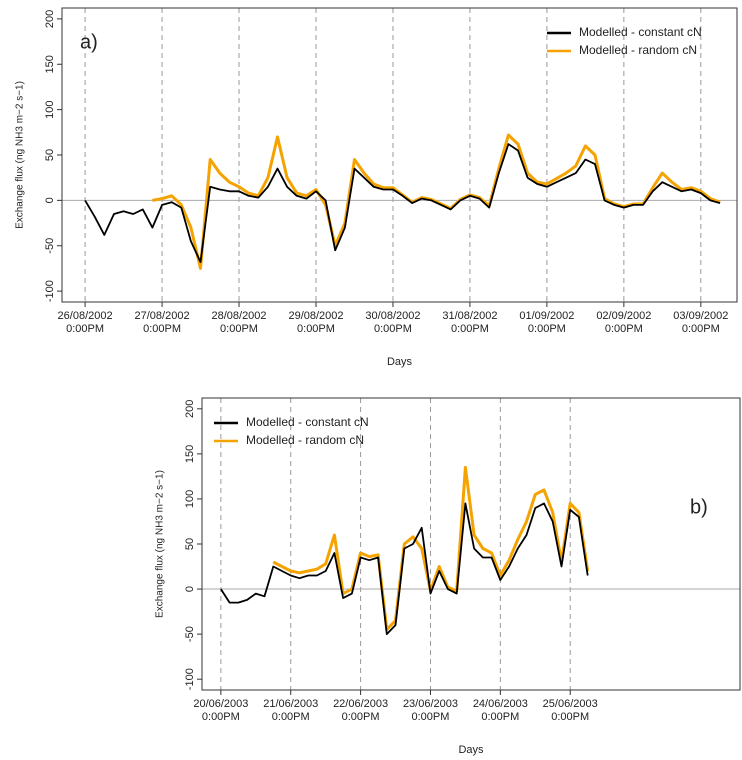  What do you see at coordinates (430, 710) in the screenshot?
I see `x-tick-label: 23/06/2003 0:00PM` at bounding box center [430, 710].